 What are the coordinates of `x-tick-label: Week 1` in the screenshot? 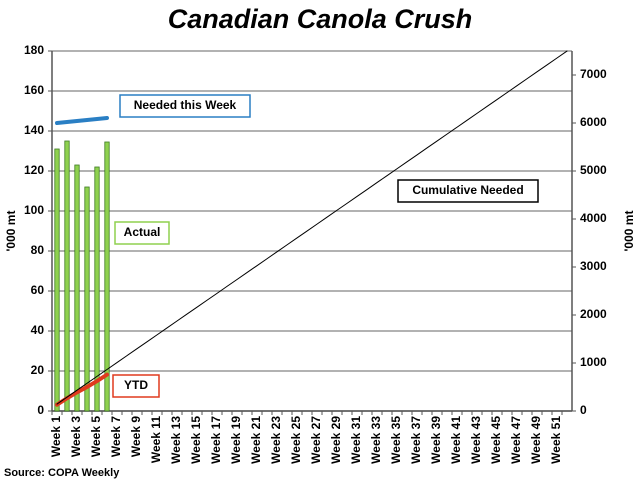 It's located at (56, 436).